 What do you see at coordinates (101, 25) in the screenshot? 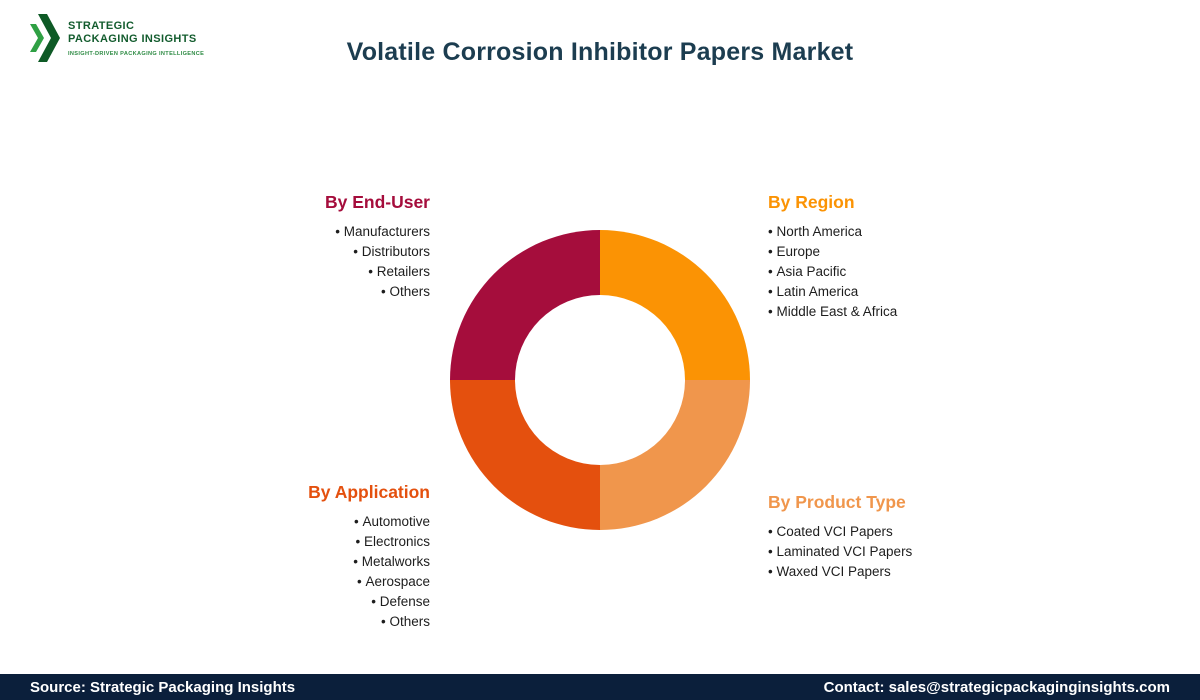
I see `logo-name-line1: STRATEGIC` at bounding box center [101, 25].